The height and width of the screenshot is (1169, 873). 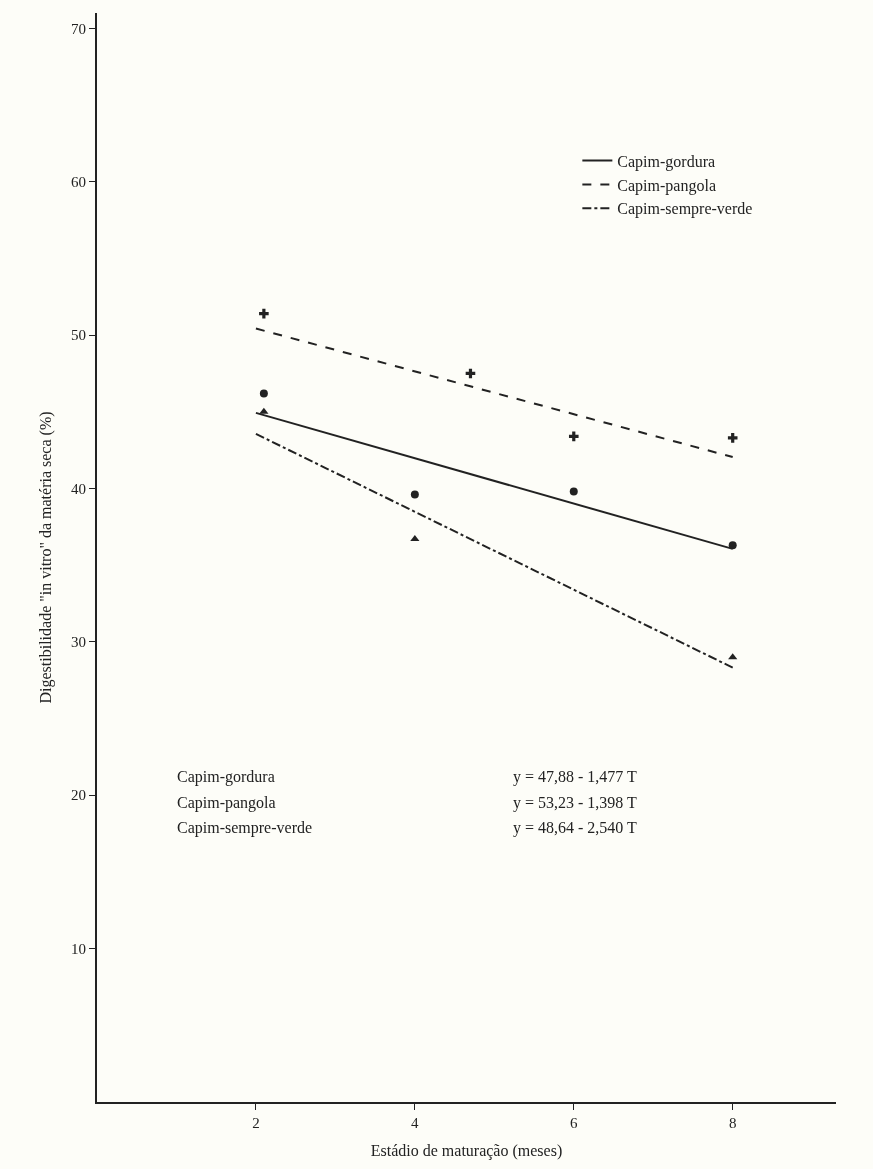 I want to click on y-axis-title: Digestibilidade "in vitro" da matéria seca (%), so click(x=46, y=557).